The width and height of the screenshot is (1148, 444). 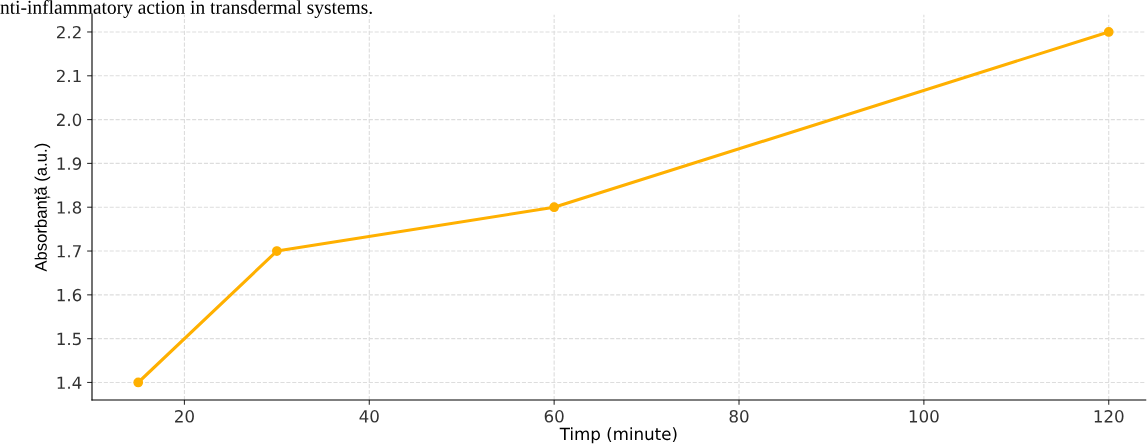 What do you see at coordinates (739, 416) in the screenshot?
I see `x-tick-label: 80` at bounding box center [739, 416].